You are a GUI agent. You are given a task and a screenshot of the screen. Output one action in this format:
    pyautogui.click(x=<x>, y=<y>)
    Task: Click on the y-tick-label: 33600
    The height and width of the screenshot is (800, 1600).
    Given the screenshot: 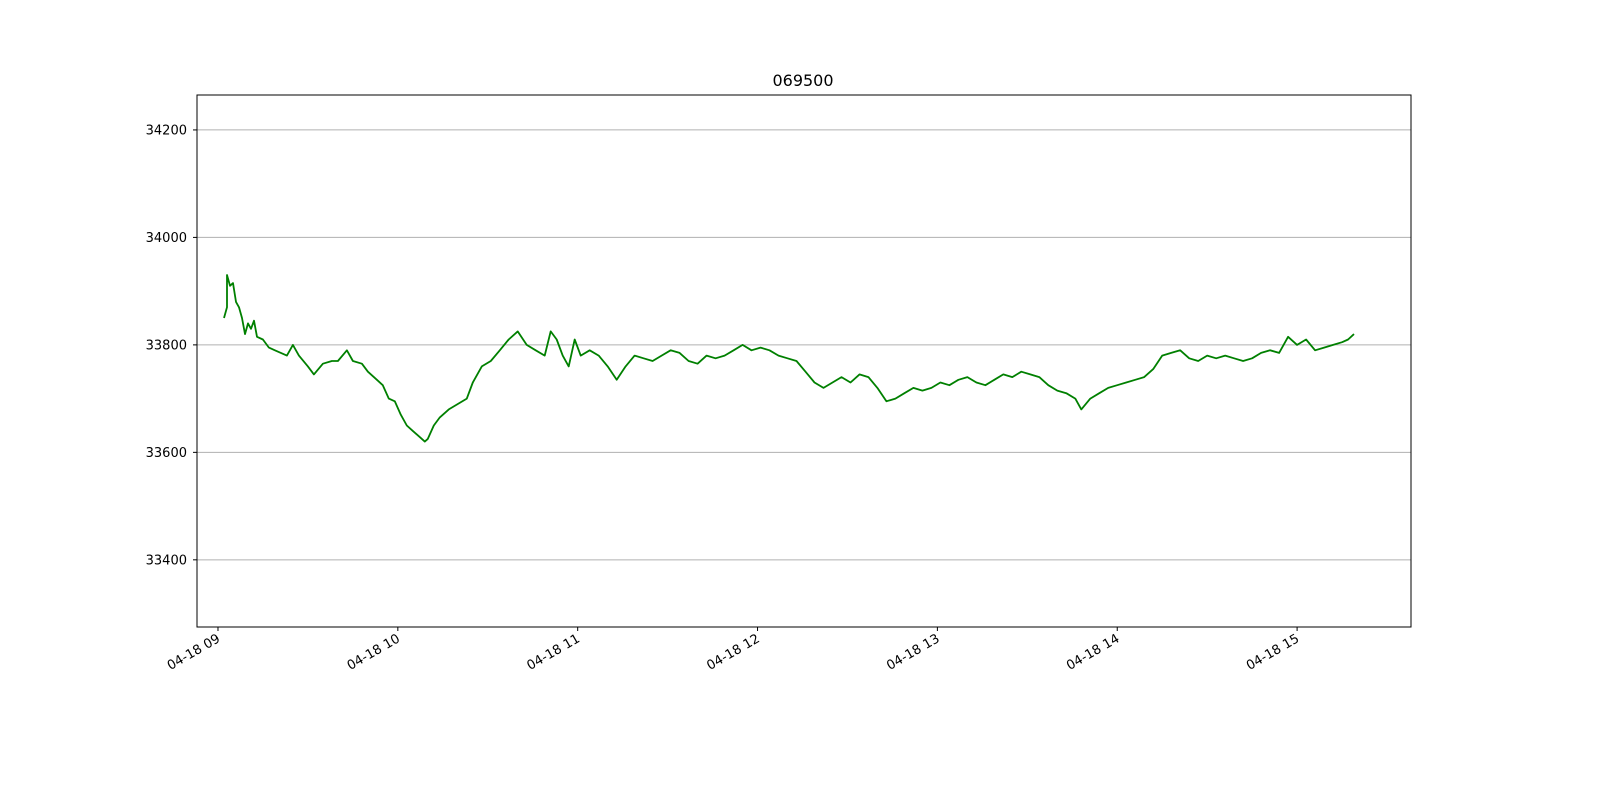 What is the action you would take?
    pyautogui.click(x=166, y=453)
    